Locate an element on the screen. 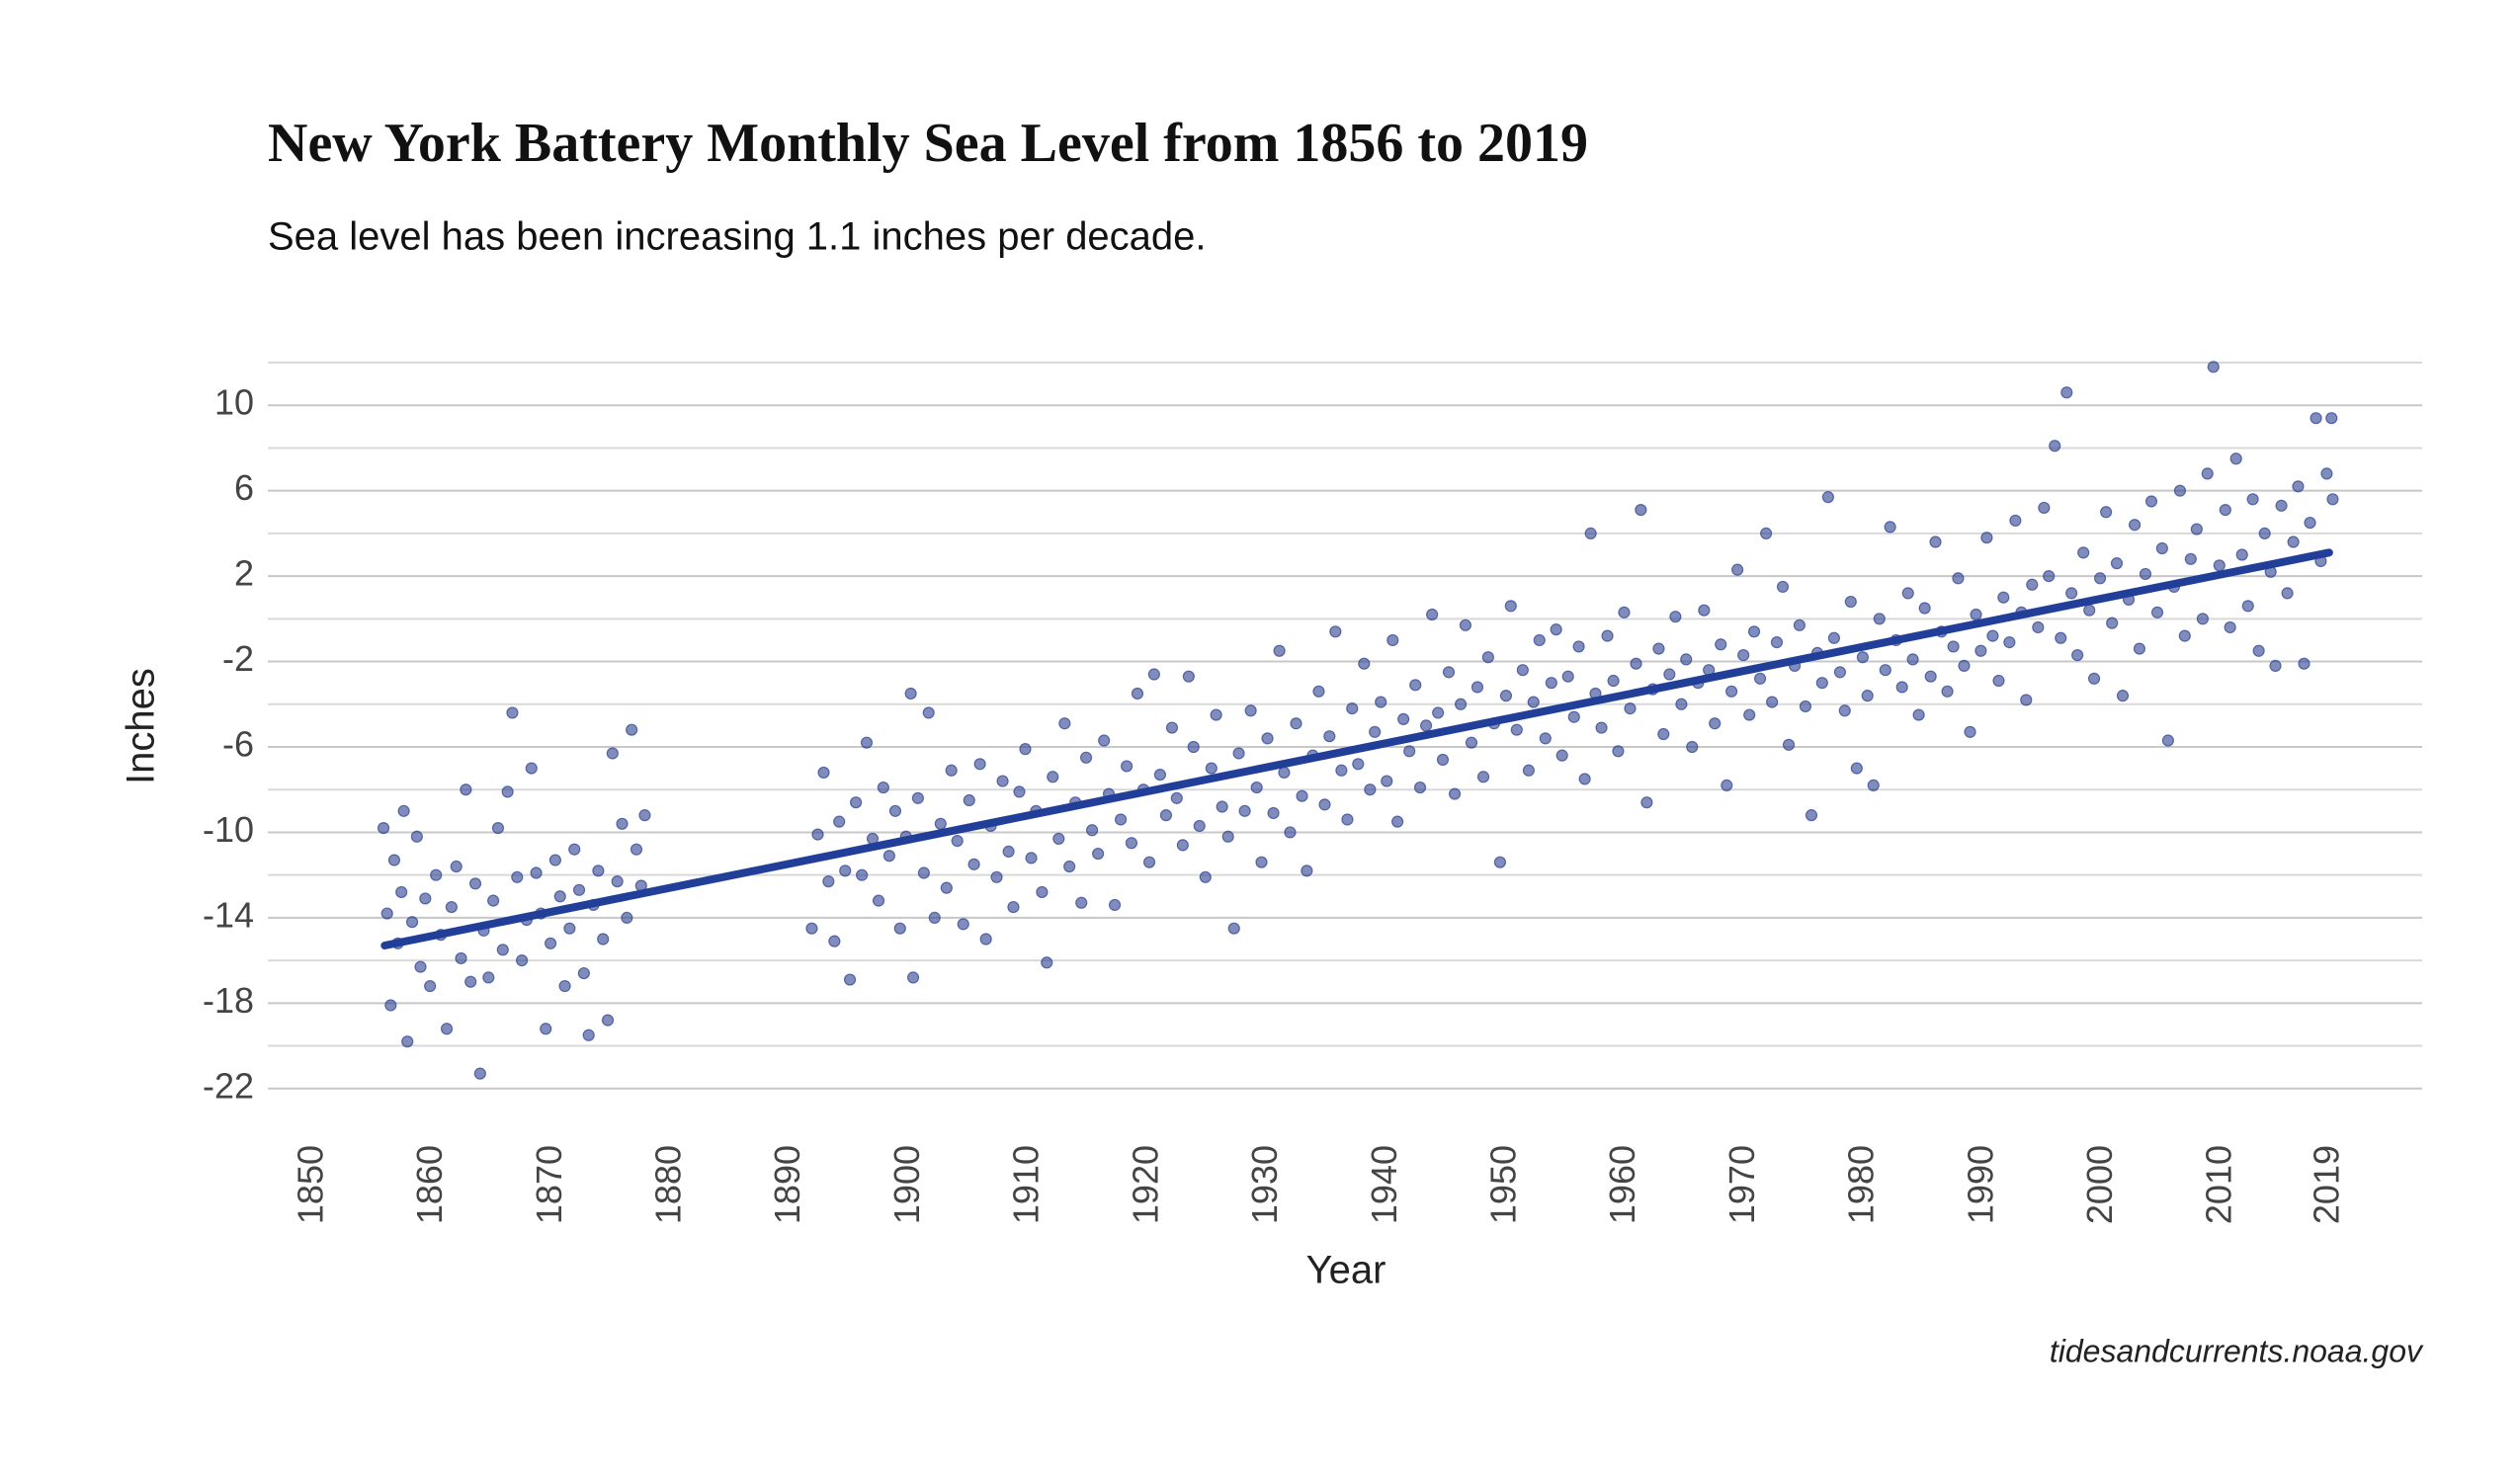 The width and height of the screenshot is (2520, 1482). x-tick-label: 2010 is located at coordinates (2219, 1184).